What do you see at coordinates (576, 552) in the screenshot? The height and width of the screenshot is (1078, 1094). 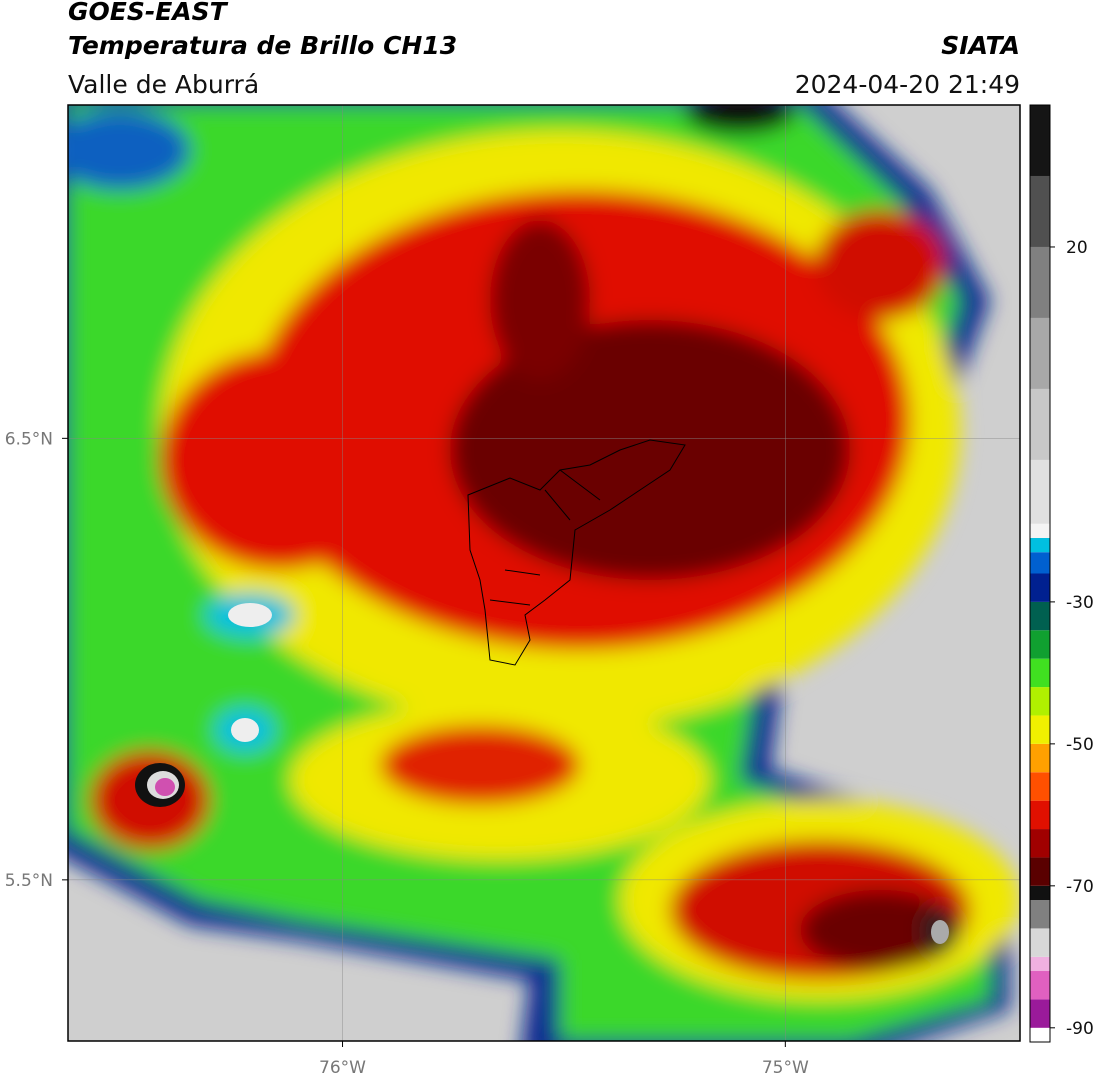 I see `municipality-outline` at bounding box center [576, 552].